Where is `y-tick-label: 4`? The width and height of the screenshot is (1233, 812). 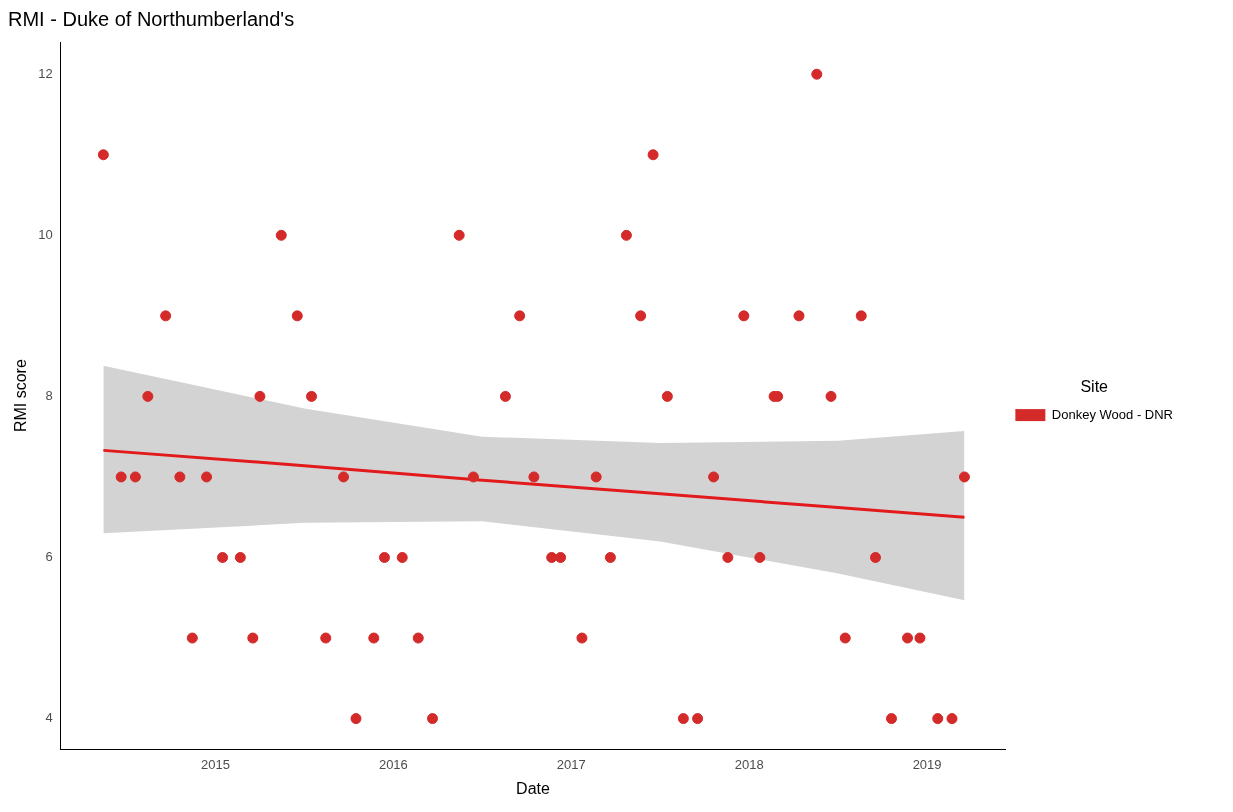
y-tick-label: 4 is located at coordinates (49, 718).